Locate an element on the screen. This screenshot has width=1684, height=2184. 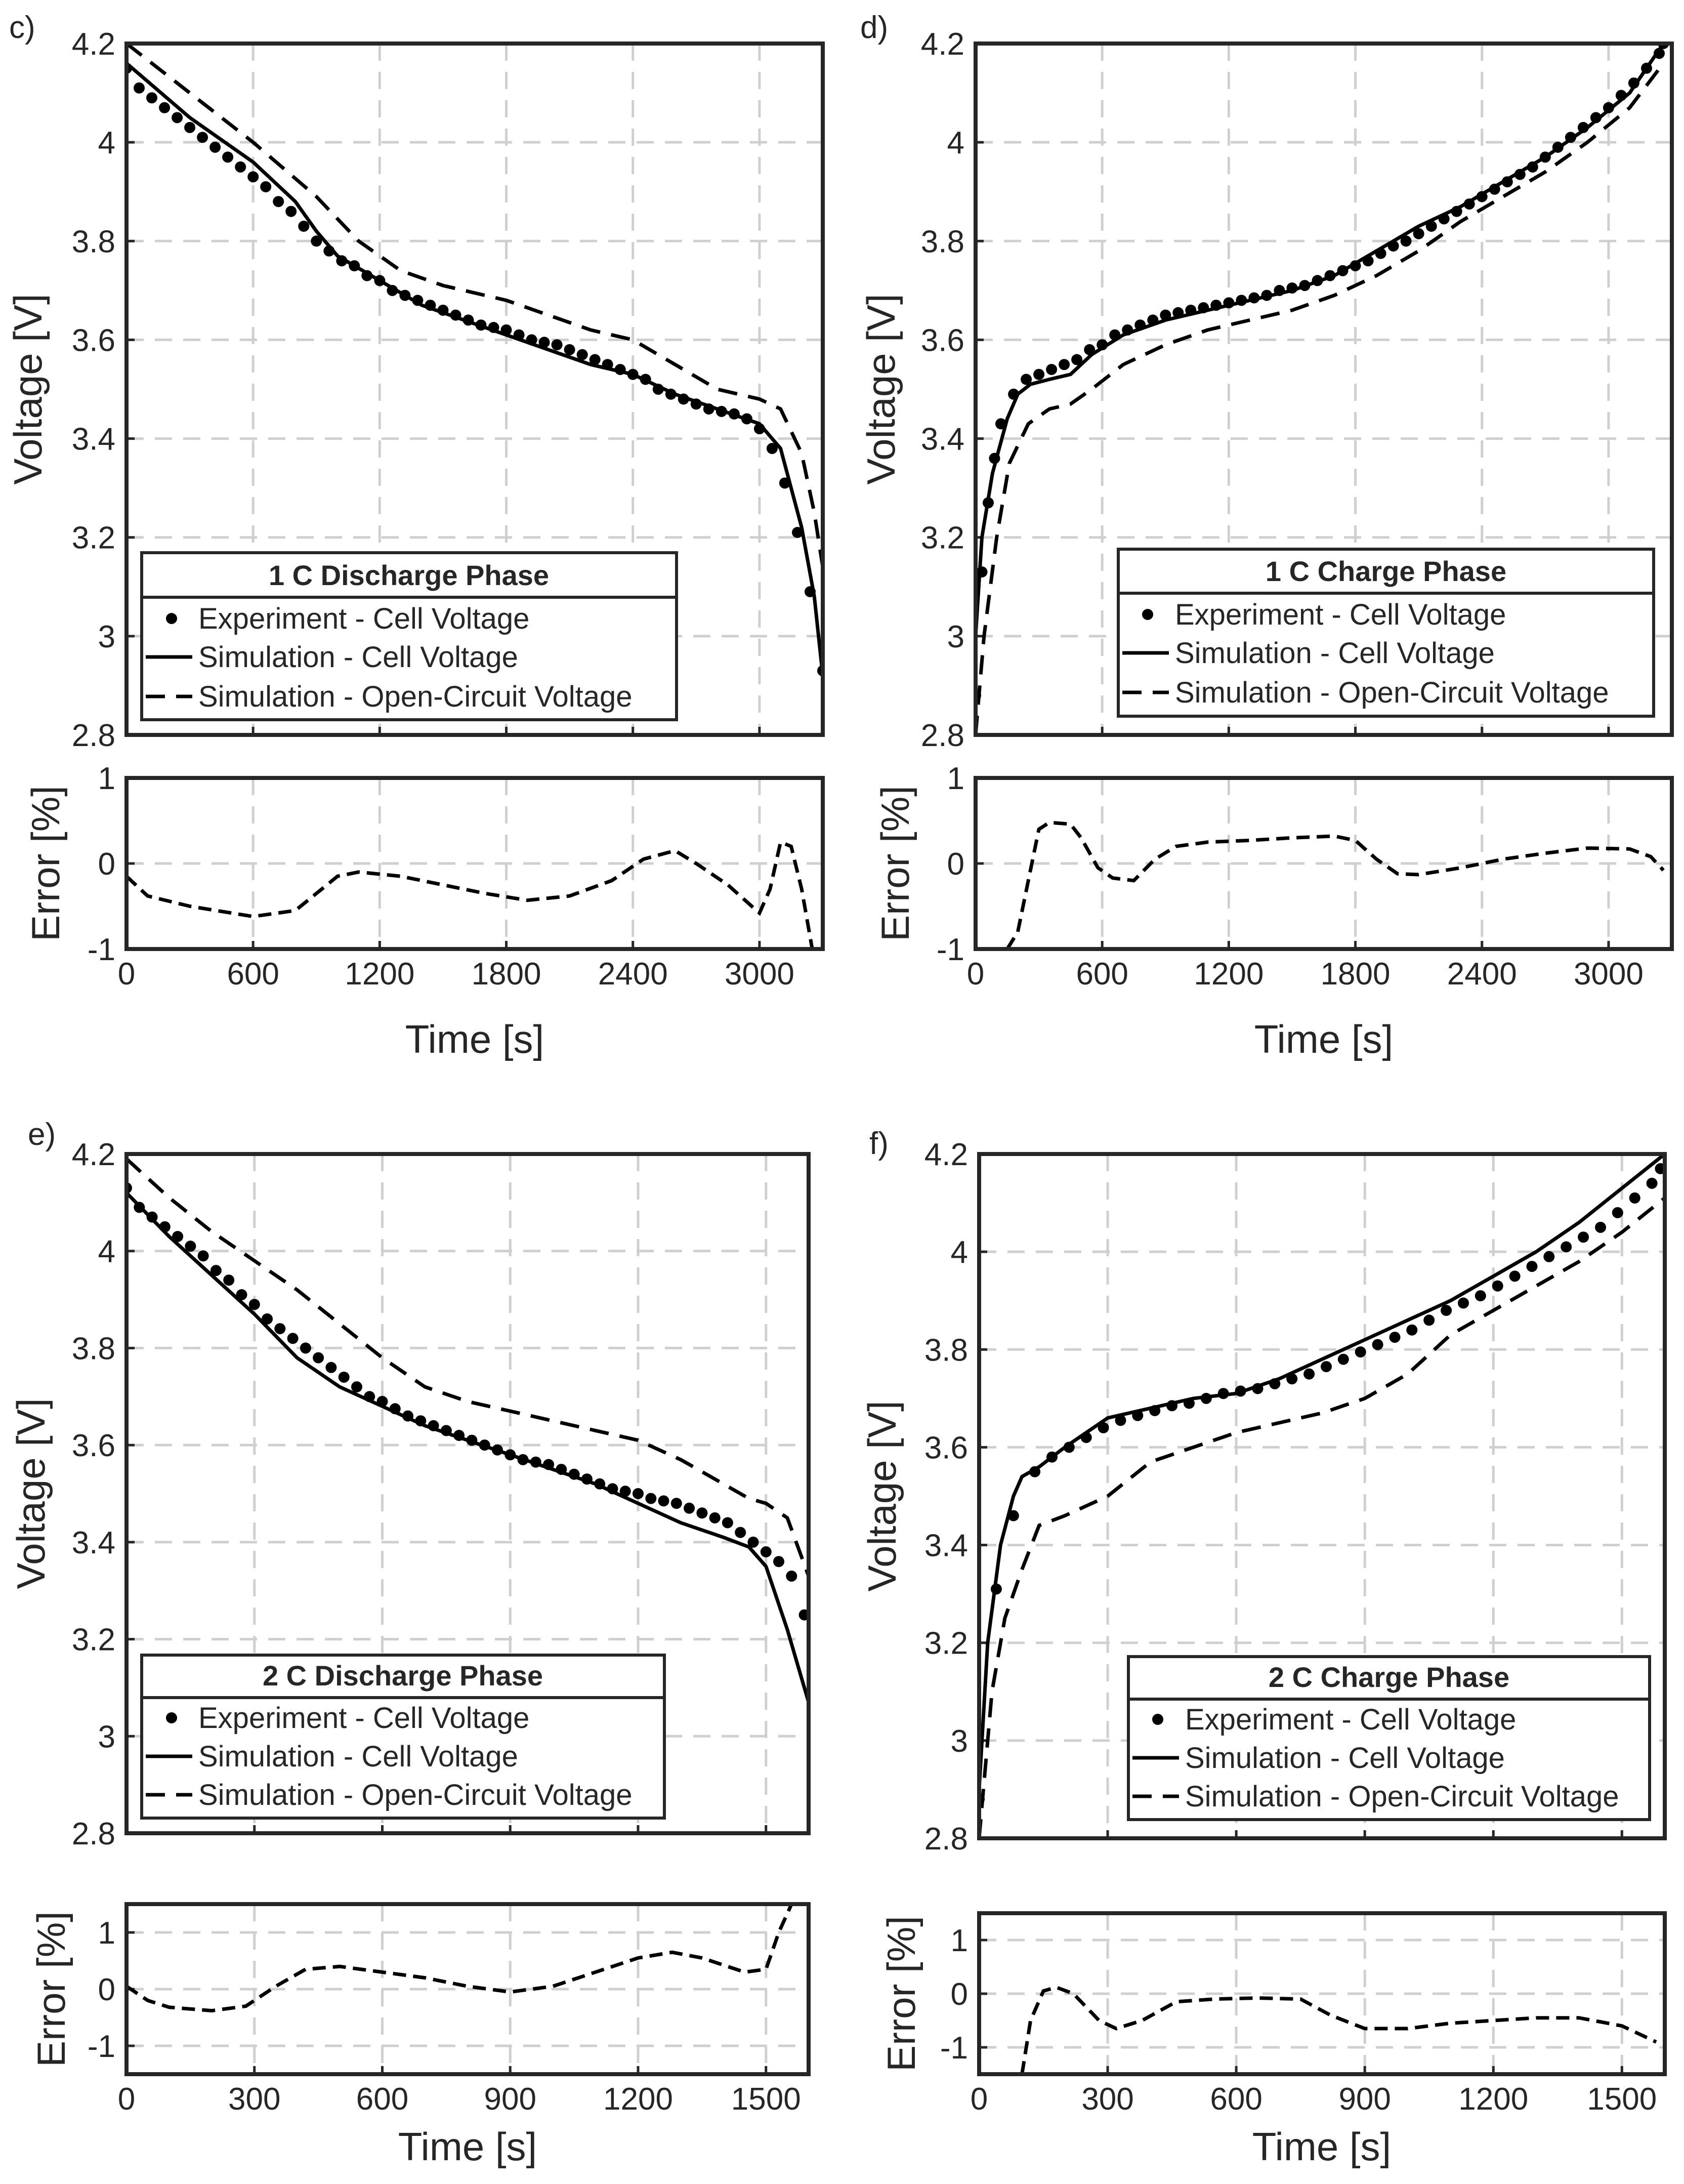
y-tick-label: 2.8 is located at coordinates (93, 735).